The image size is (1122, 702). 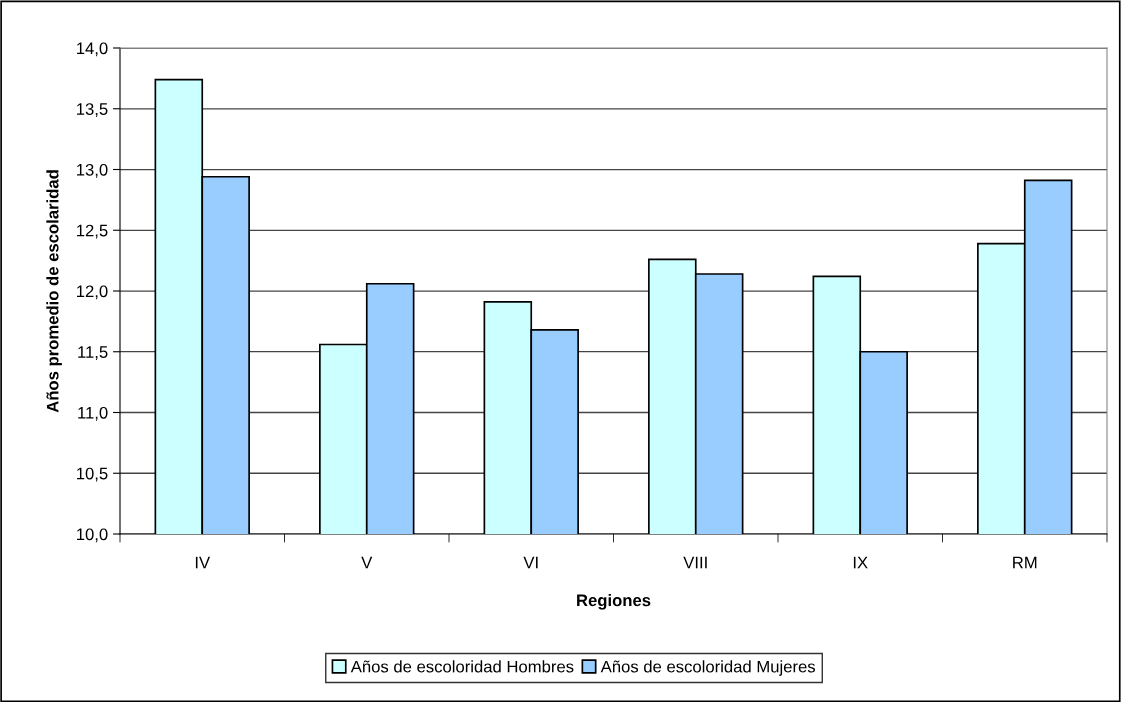 I want to click on y-tick-label: 11,0, so click(x=93, y=413).